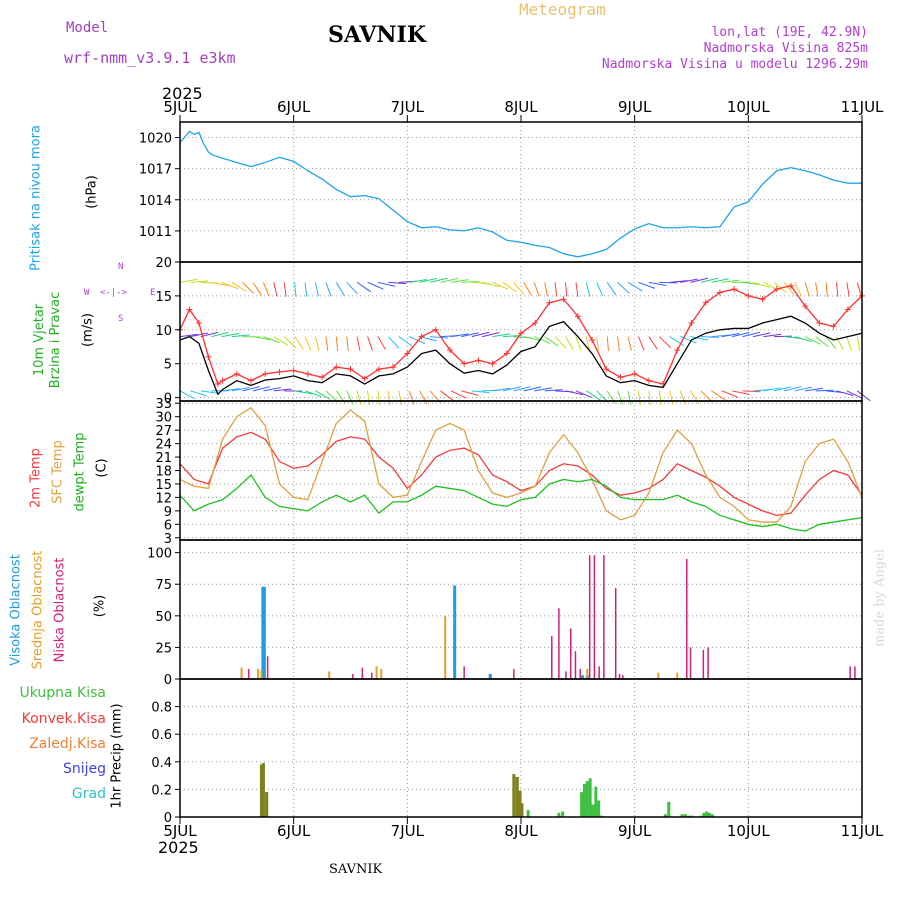 Image resolution: width=900 pixels, height=900 pixels. I want to click on x-tick-label-bottom: 6JUL, so click(294, 831).